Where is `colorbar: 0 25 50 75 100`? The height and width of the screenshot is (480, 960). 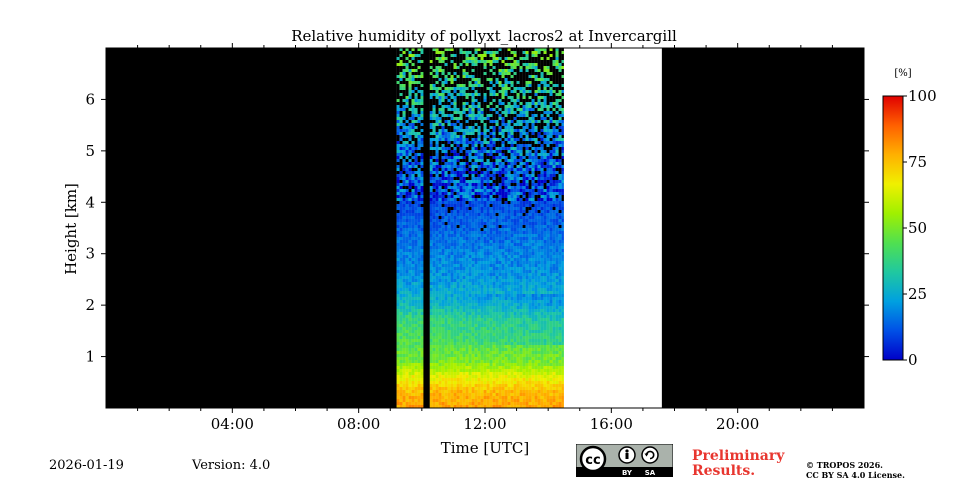 colorbar: 0 25 50 75 100 is located at coordinates (909, 228).